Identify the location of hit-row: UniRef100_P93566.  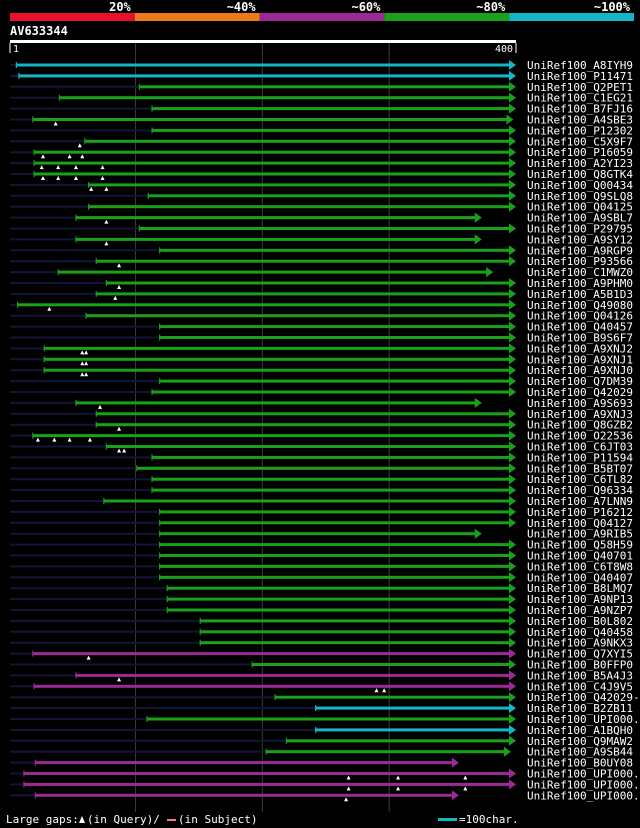
(321, 261).